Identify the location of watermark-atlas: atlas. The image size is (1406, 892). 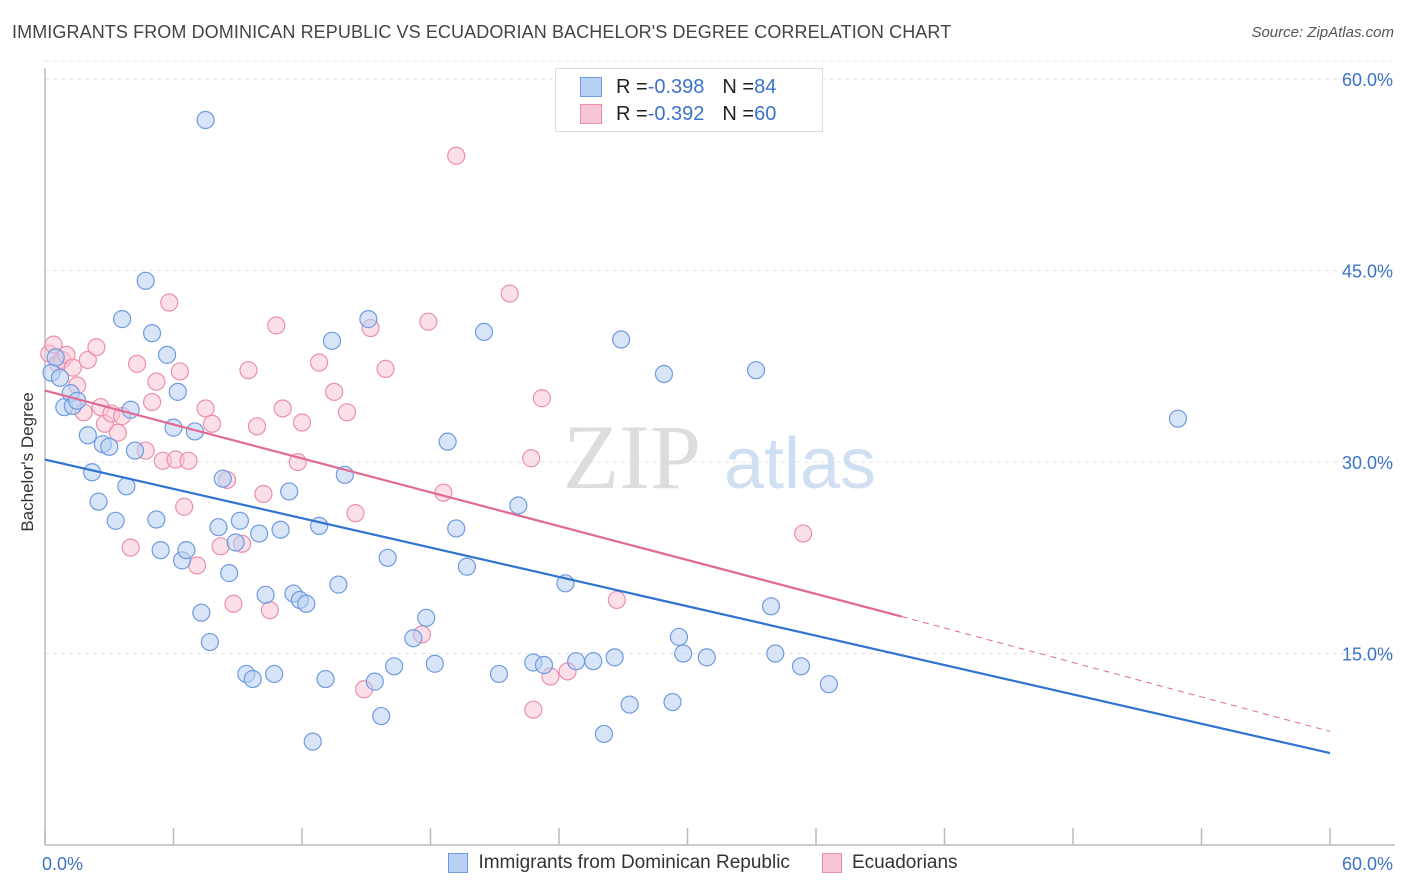
(800, 464).